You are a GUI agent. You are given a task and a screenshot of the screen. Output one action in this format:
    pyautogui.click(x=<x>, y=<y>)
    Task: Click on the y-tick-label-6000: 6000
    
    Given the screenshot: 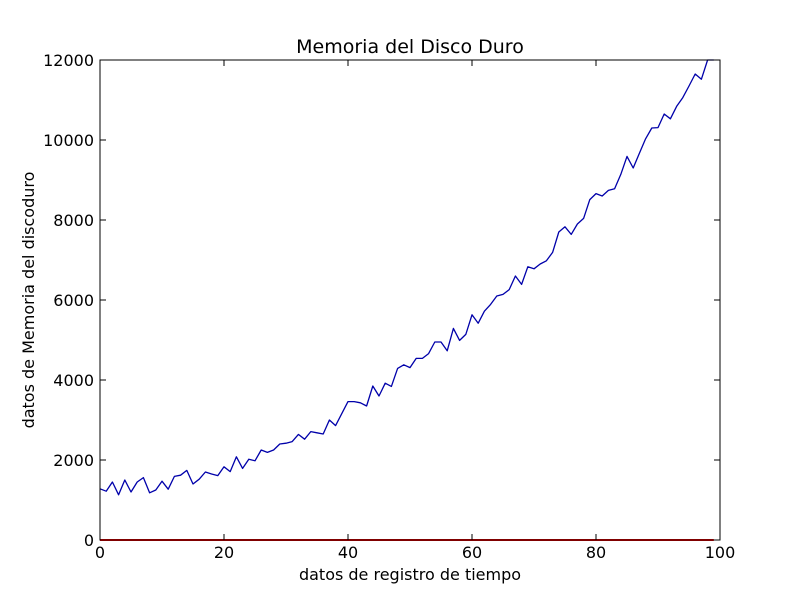 What is the action you would take?
    pyautogui.click(x=73, y=300)
    